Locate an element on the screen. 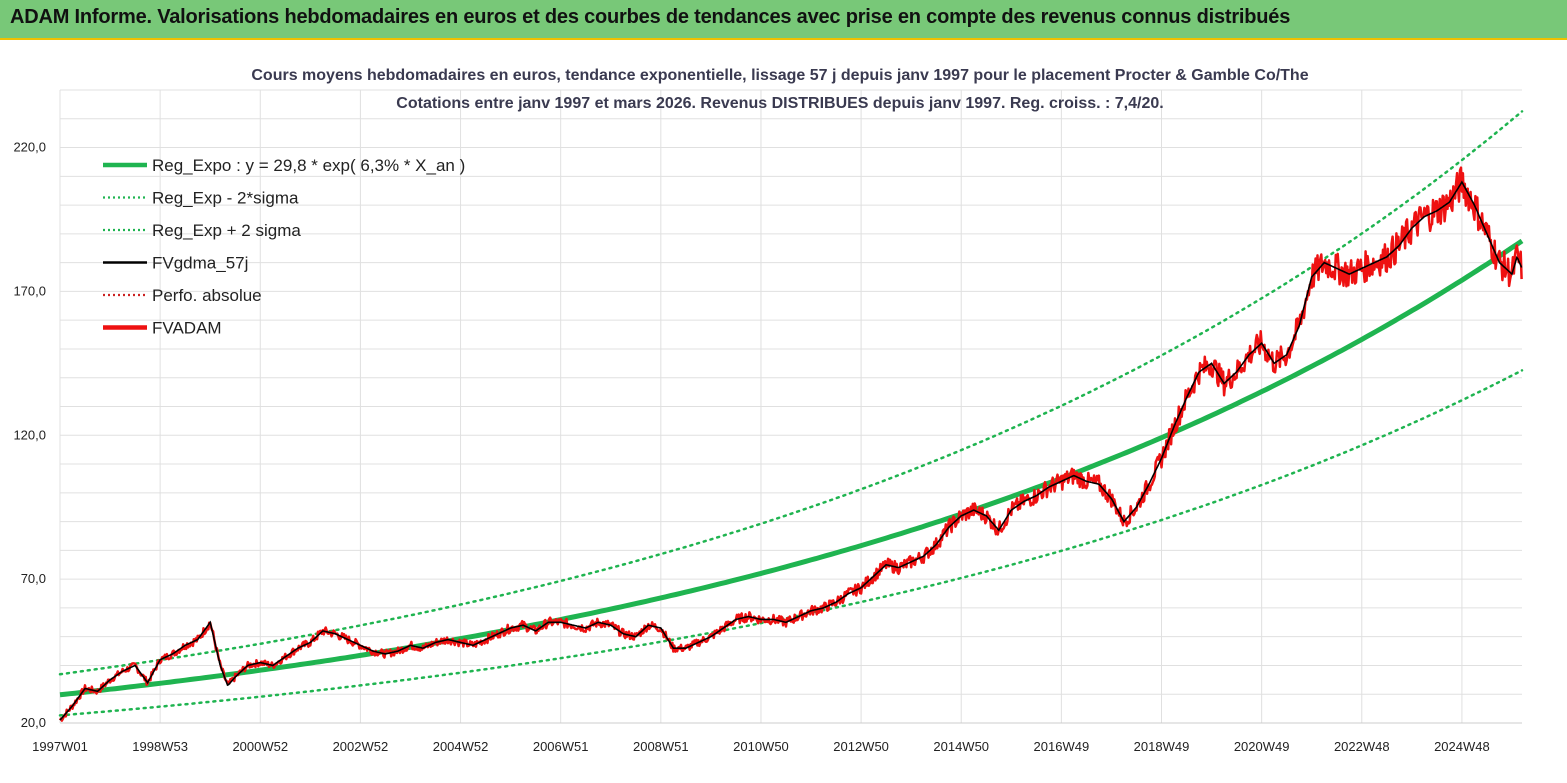 The width and height of the screenshot is (1567, 783). legend-label: Reg_Exp - 2*sigma is located at coordinates (225, 198).